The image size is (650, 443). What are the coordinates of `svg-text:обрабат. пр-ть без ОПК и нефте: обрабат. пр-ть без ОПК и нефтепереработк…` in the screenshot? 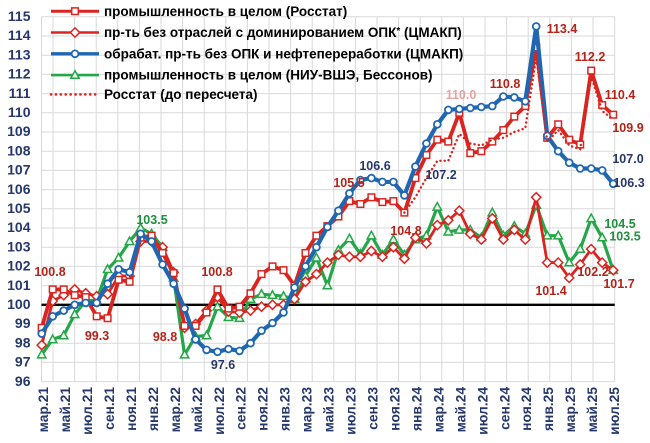 It's located at (283, 53).